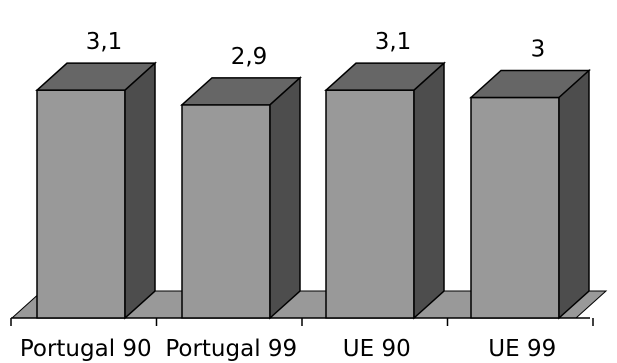 The image size is (617, 363). I want to click on value-label: 3, so click(538, 50).